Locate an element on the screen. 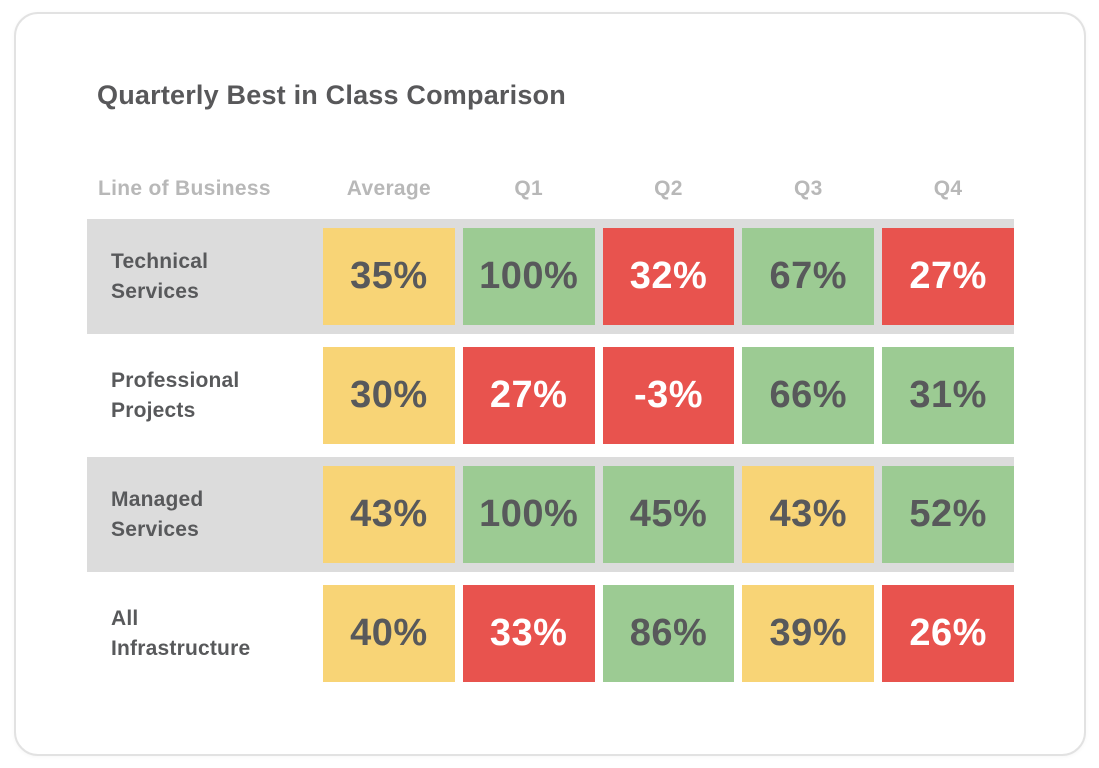 This screenshot has width=1099, height=768. row-label-text: Technical Services is located at coordinates (160, 276).